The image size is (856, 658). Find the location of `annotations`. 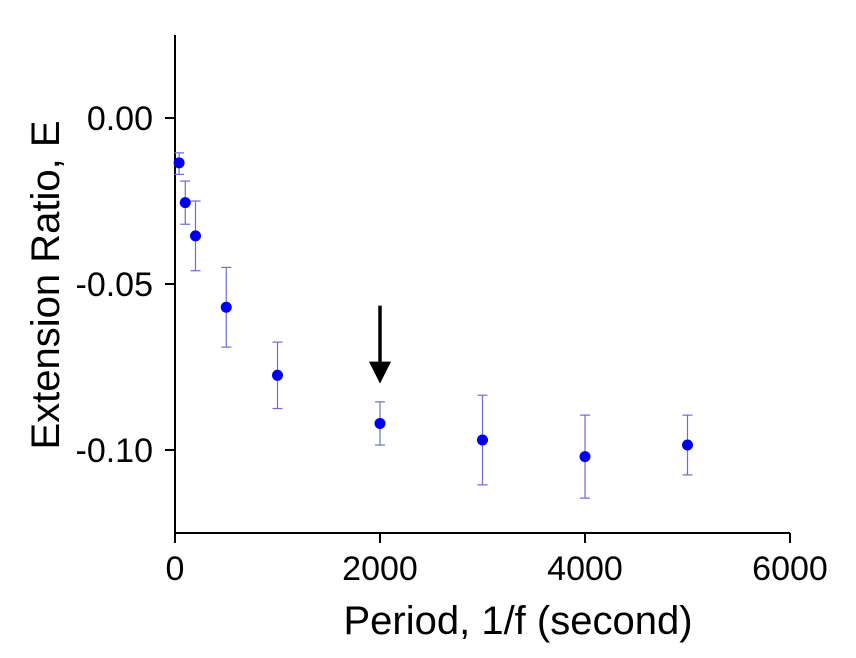

annotations is located at coordinates (380, 344).